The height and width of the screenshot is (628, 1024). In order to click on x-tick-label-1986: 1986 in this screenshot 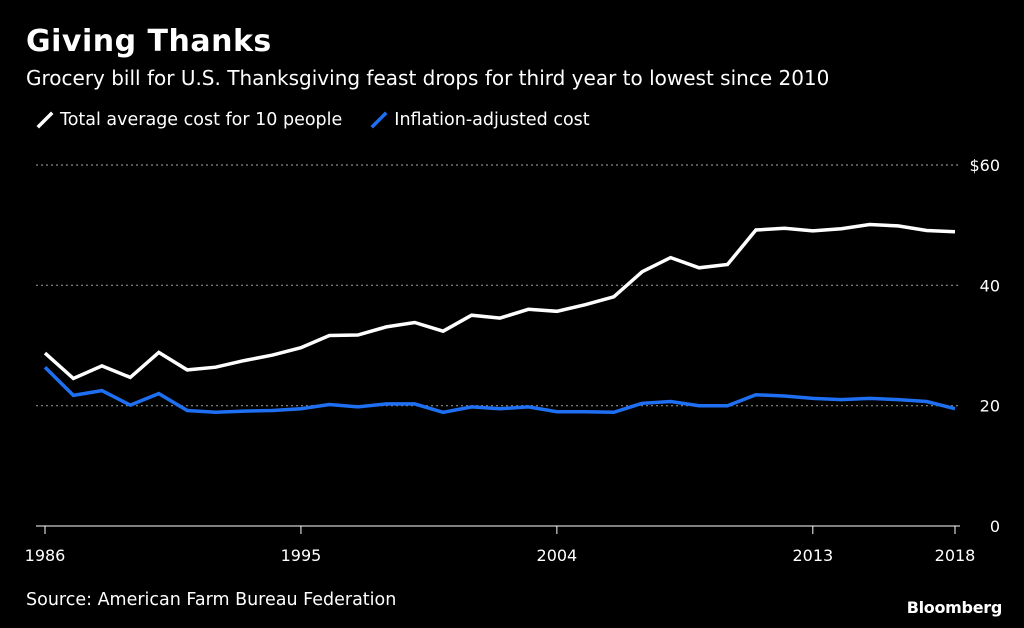, I will do `click(45, 555)`.